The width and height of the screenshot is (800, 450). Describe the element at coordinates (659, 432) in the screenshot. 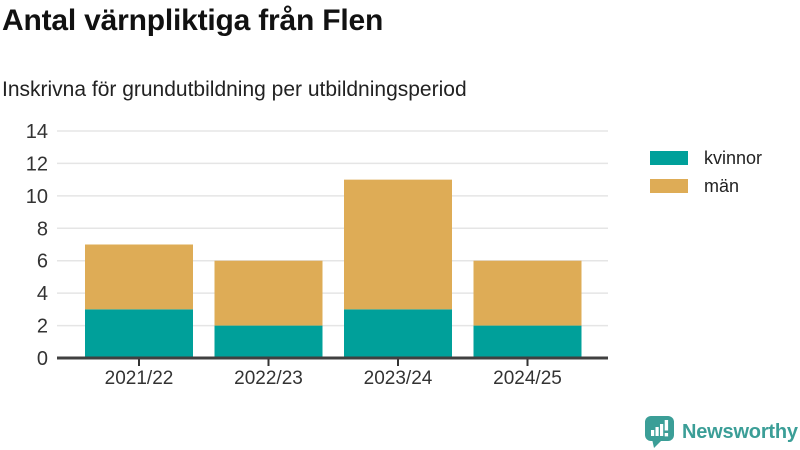

I see `newsworthy-logo-icon` at that location.